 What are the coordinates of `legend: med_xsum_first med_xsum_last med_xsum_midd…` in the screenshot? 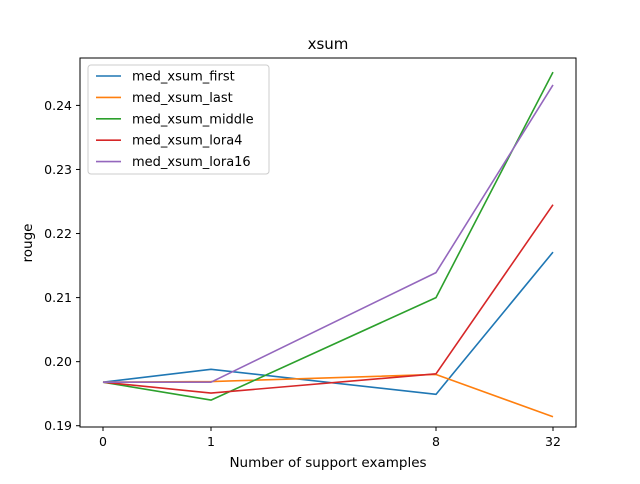 It's located at (178, 119).